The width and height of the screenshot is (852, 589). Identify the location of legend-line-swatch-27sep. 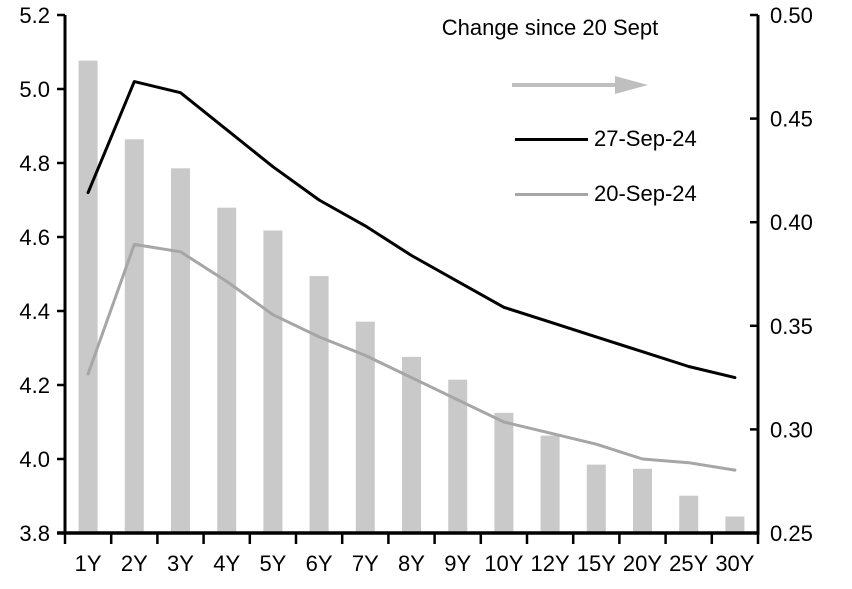
(551, 139).